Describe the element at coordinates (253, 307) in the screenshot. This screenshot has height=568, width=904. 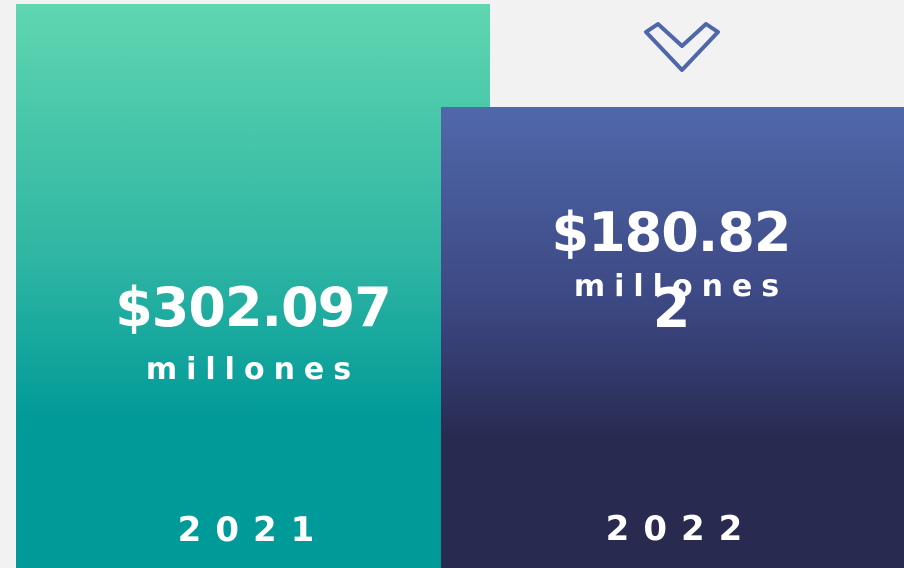
I see `amount: $302.097` at that location.